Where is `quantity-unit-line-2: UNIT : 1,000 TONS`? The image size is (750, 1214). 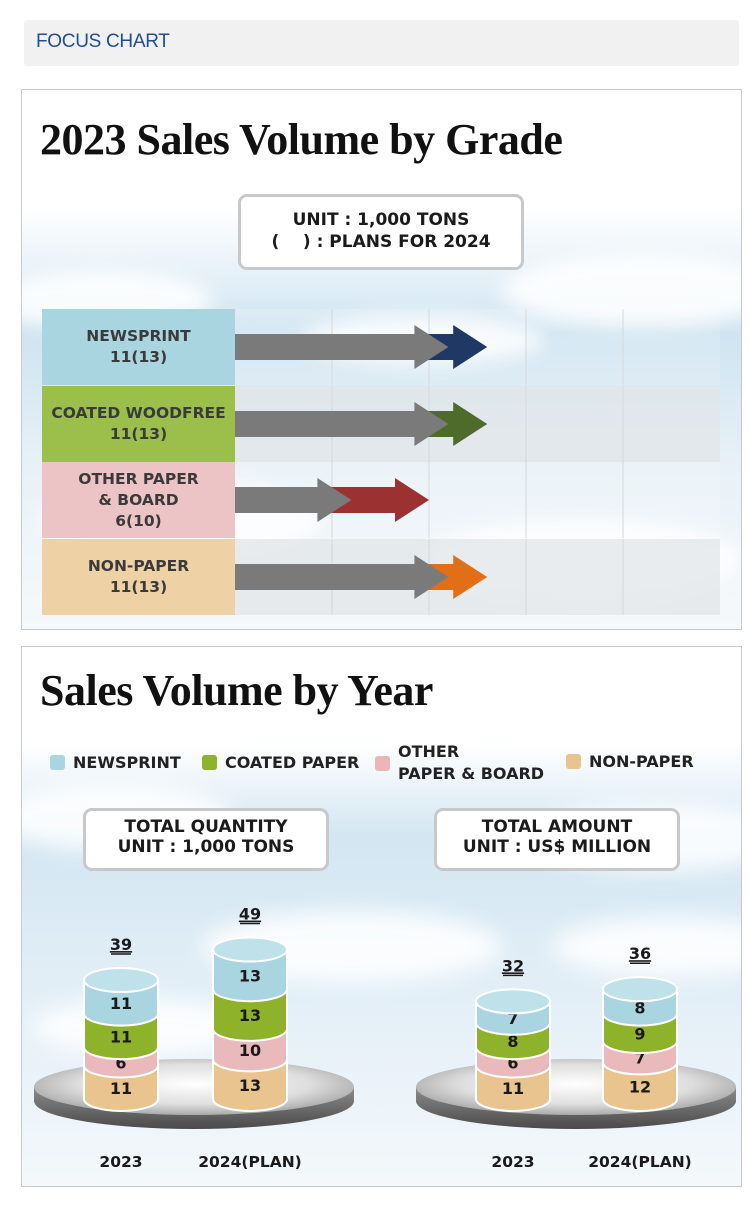
quantity-unit-line-2: UNIT : 1,000 TONS is located at coordinates (206, 847).